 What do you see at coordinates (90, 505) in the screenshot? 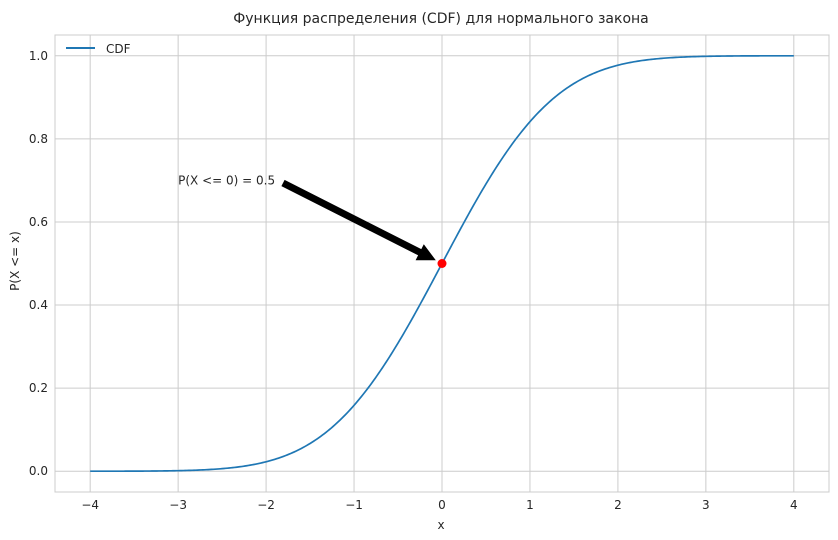
I see `x-tick-label-0: −4` at bounding box center [90, 505].